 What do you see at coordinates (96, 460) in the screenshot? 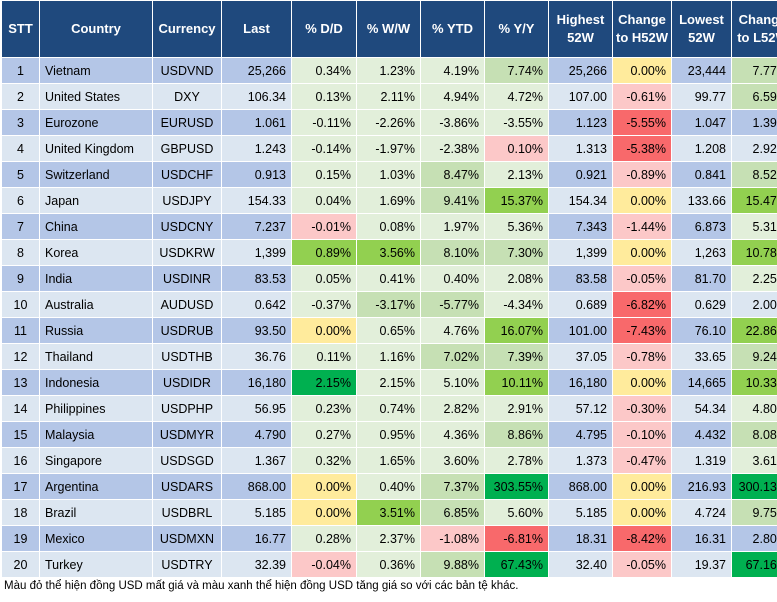
I see `cell-country: Singapore` at bounding box center [96, 460].